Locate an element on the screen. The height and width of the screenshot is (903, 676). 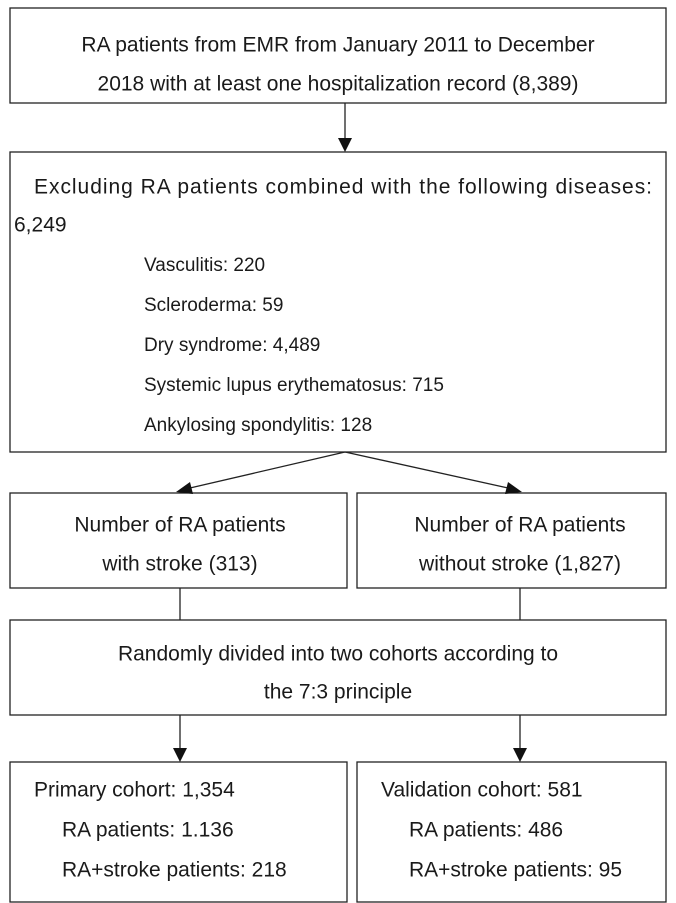
source-box is located at coordinates (338, 55).